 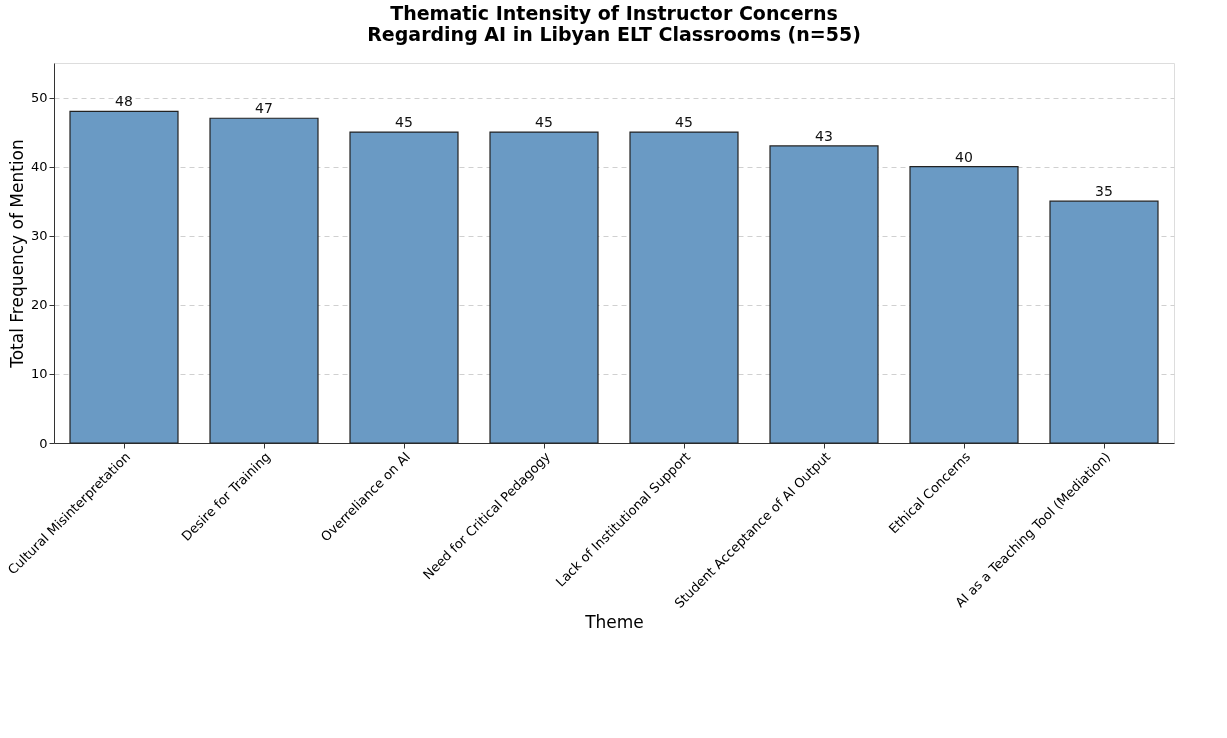 I want to click on chart-title: Thematic Intensity of Instructor Concerns Regarding AI in Libyan ELT Classrooms (n=55), so click(x=614, y=23).